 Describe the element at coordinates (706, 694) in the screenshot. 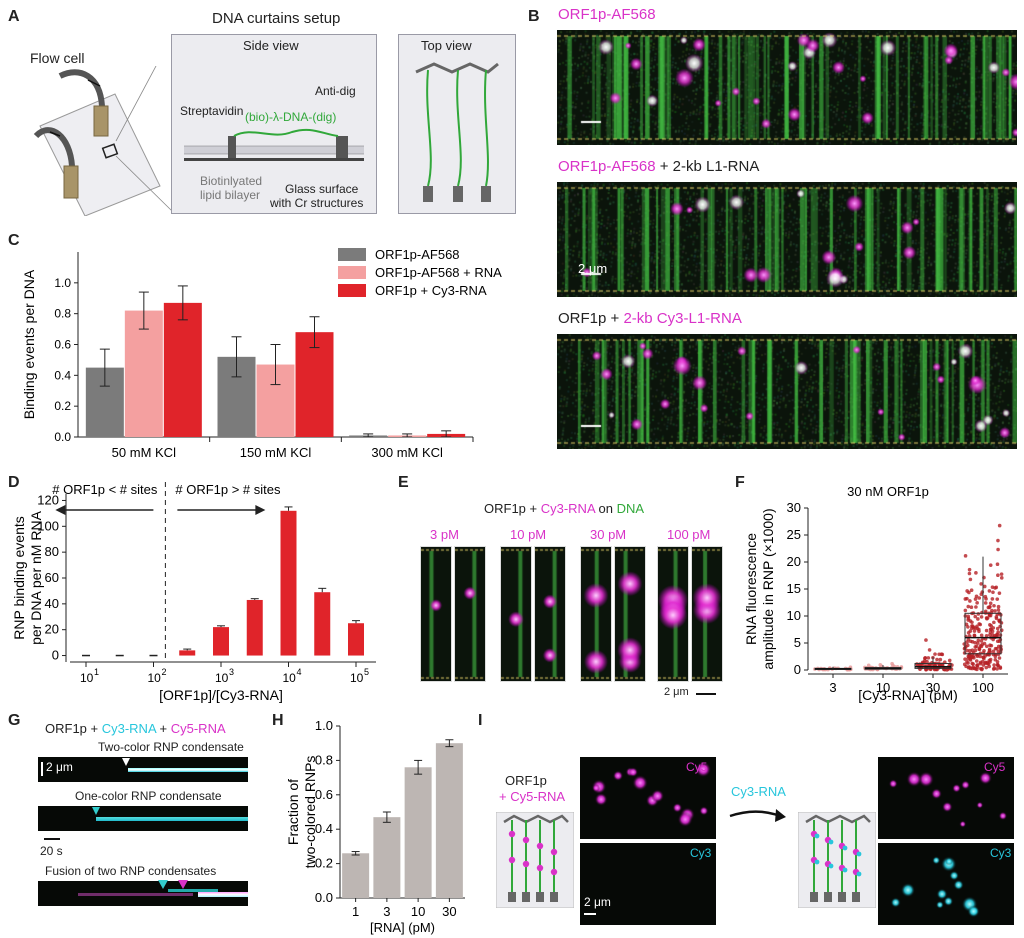

I see `e-scale-bar` at that location.